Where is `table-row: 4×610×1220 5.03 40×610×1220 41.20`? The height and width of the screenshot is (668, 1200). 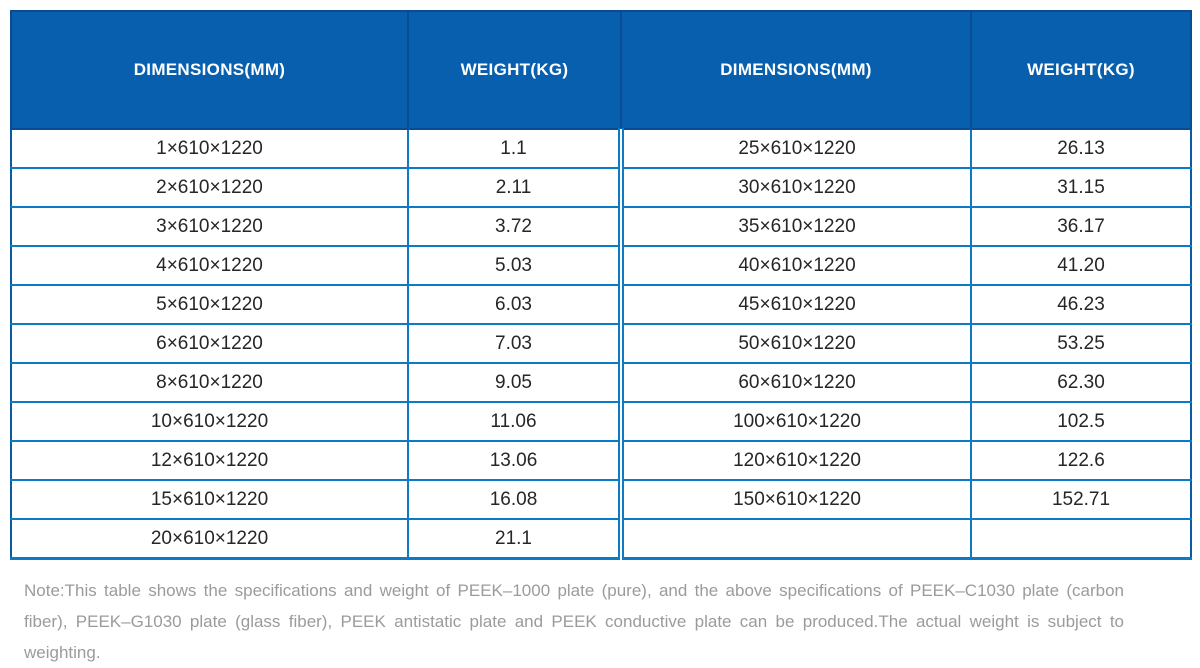
table-row: 4×610×1220 5.03 40×610×1220 41.20 is located at coordinates (601, 265).